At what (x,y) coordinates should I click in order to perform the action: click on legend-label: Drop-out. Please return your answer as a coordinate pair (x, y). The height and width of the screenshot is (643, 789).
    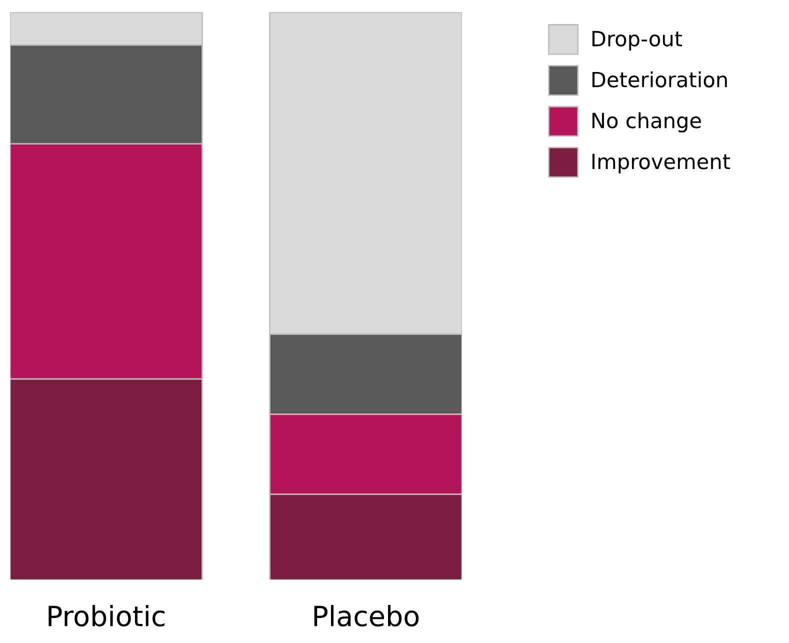
    Looking at the image, I should click on (637, 41).